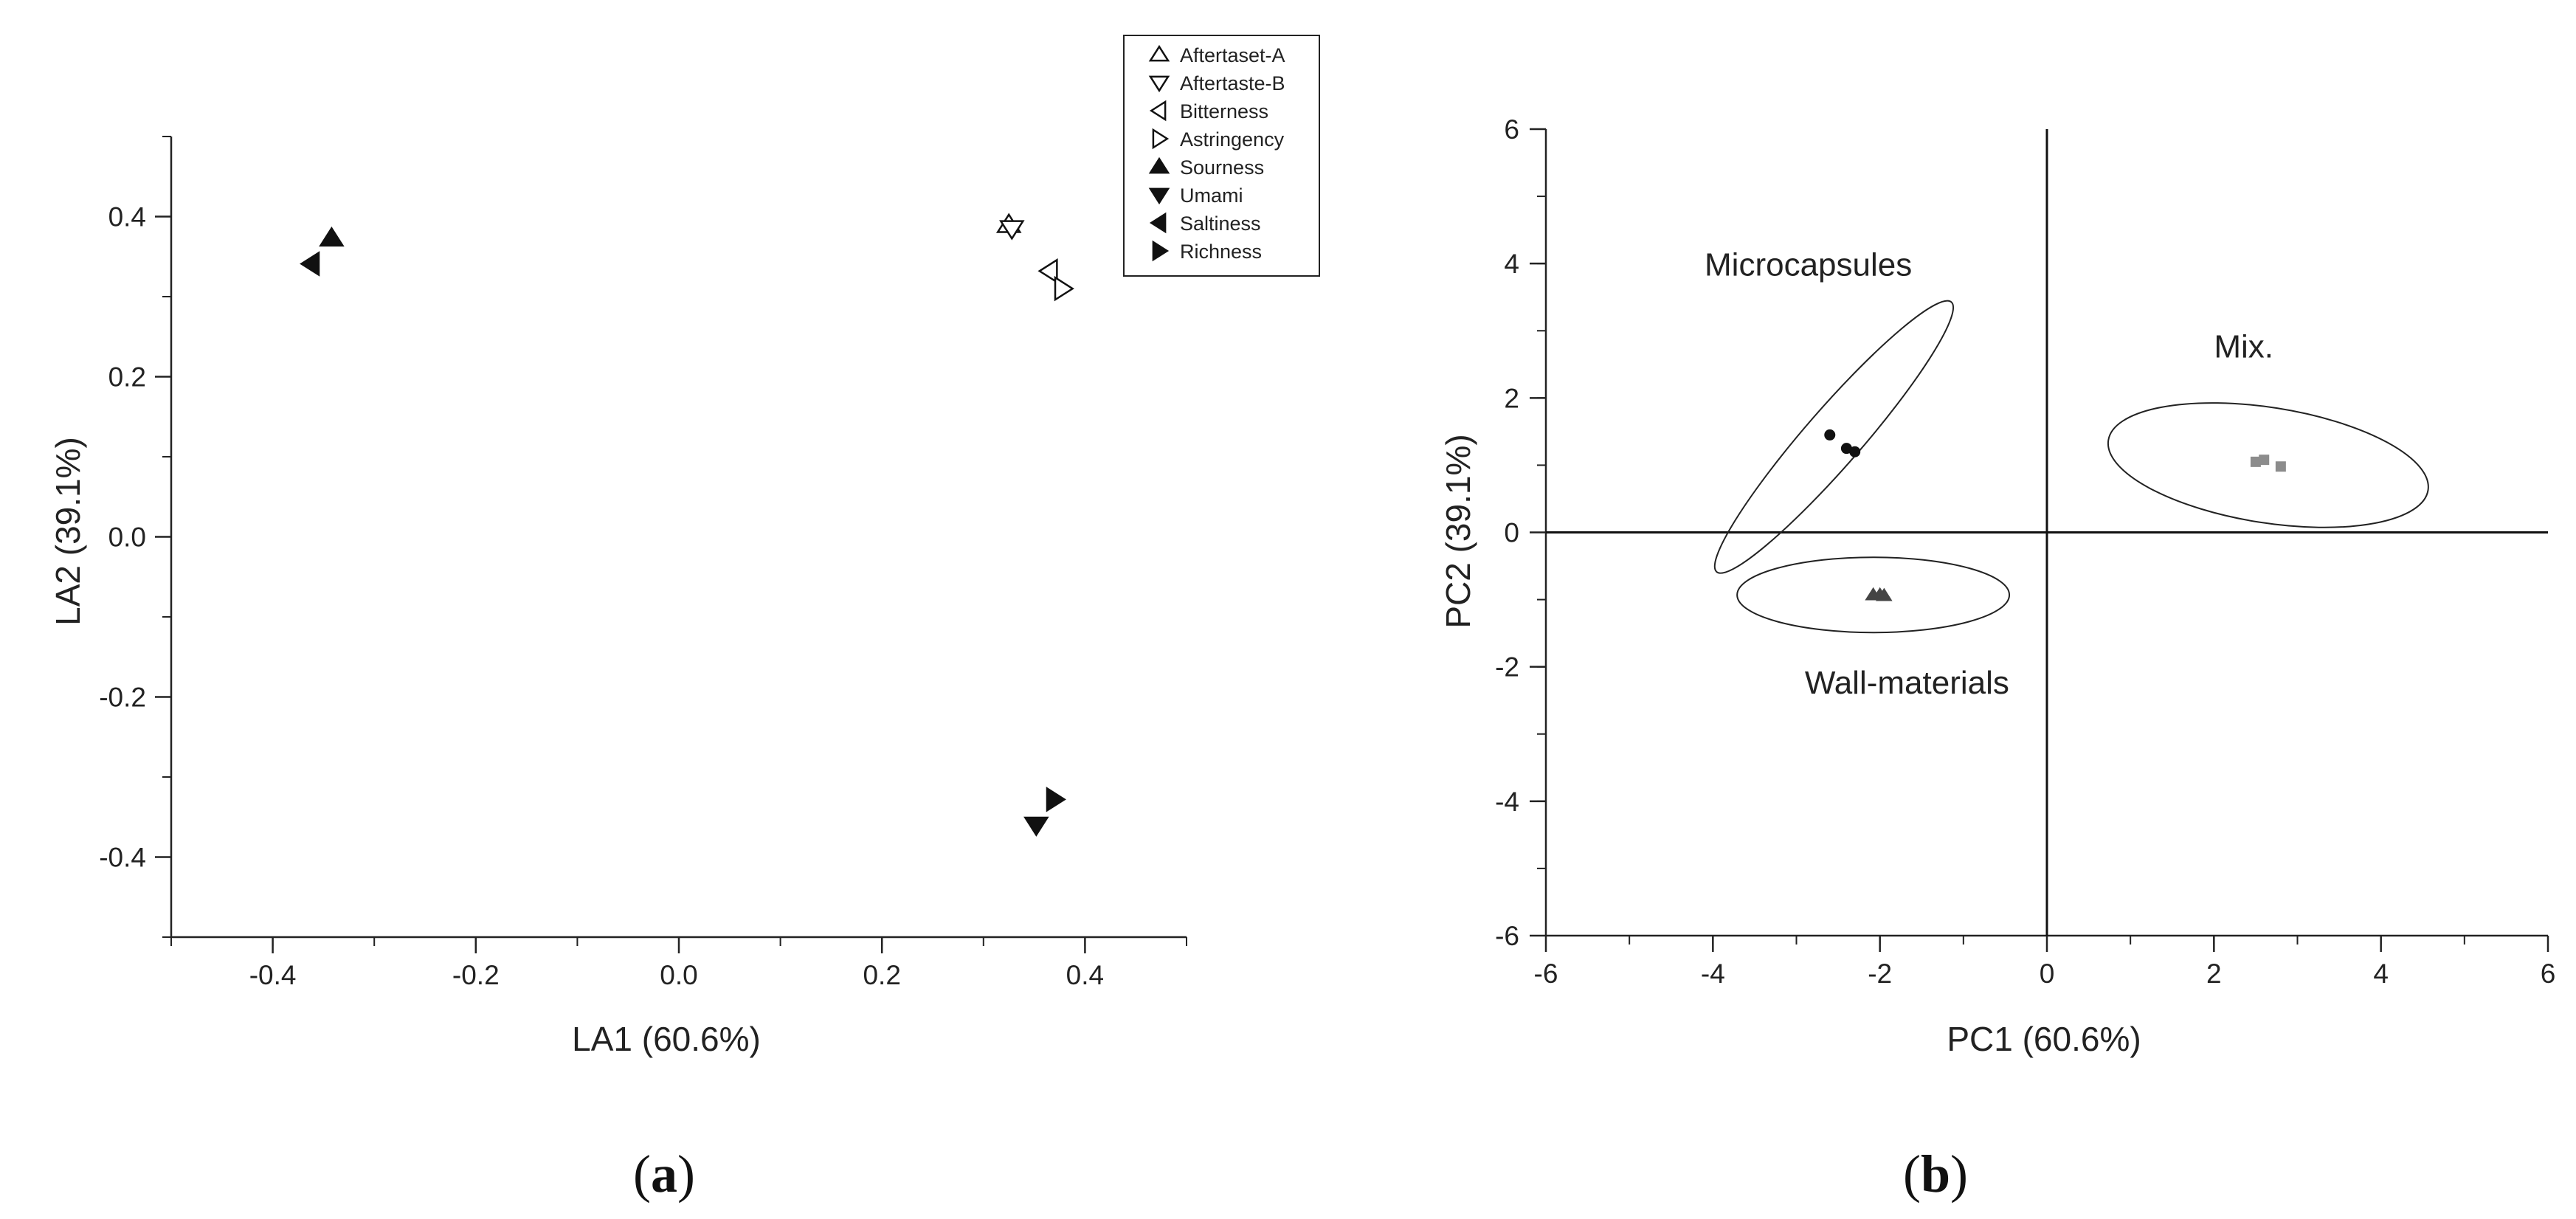 This screenshot has width=2576, height=1219. Describe the element at coordinates (127, 377) in the screenshot. I see `panel-a-y-tick-label: 0.2` at that location.